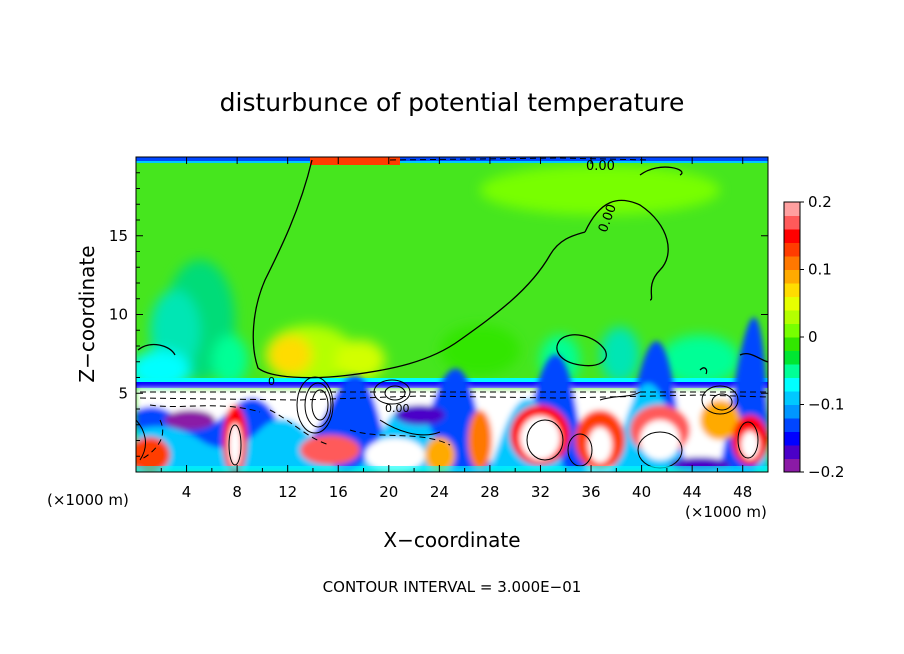 The width and height of the screenshot is (904, 654). Describe the element at coordinates (590, 492) in the screenshot. I see `x-tick-label: 36` at that location.